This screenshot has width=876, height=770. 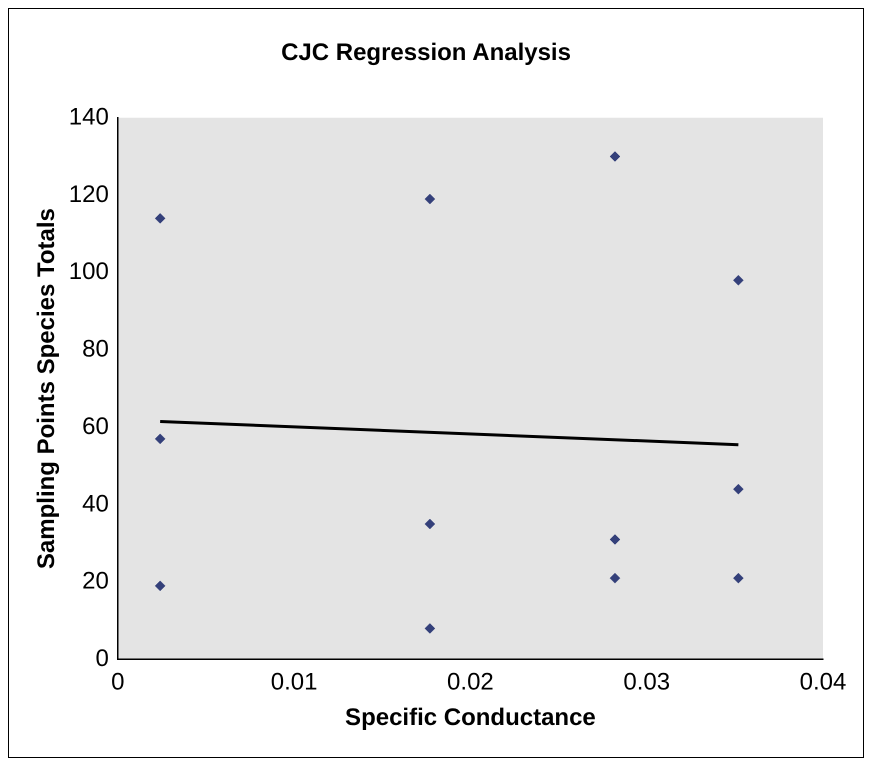 I want to click on x-tick-label: 0.04, so click(x=823, y=682).